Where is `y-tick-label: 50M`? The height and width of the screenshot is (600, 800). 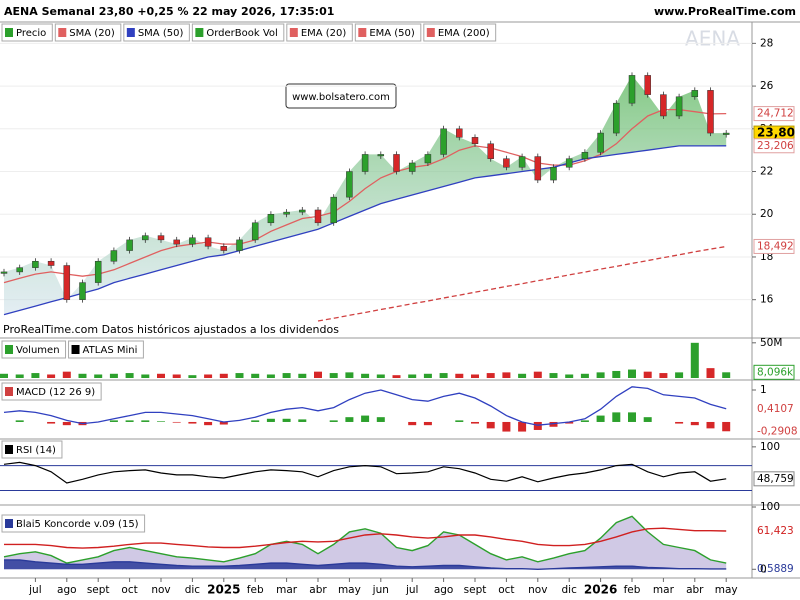 y-tick-label: 50M is located at coordinates (771, 343).